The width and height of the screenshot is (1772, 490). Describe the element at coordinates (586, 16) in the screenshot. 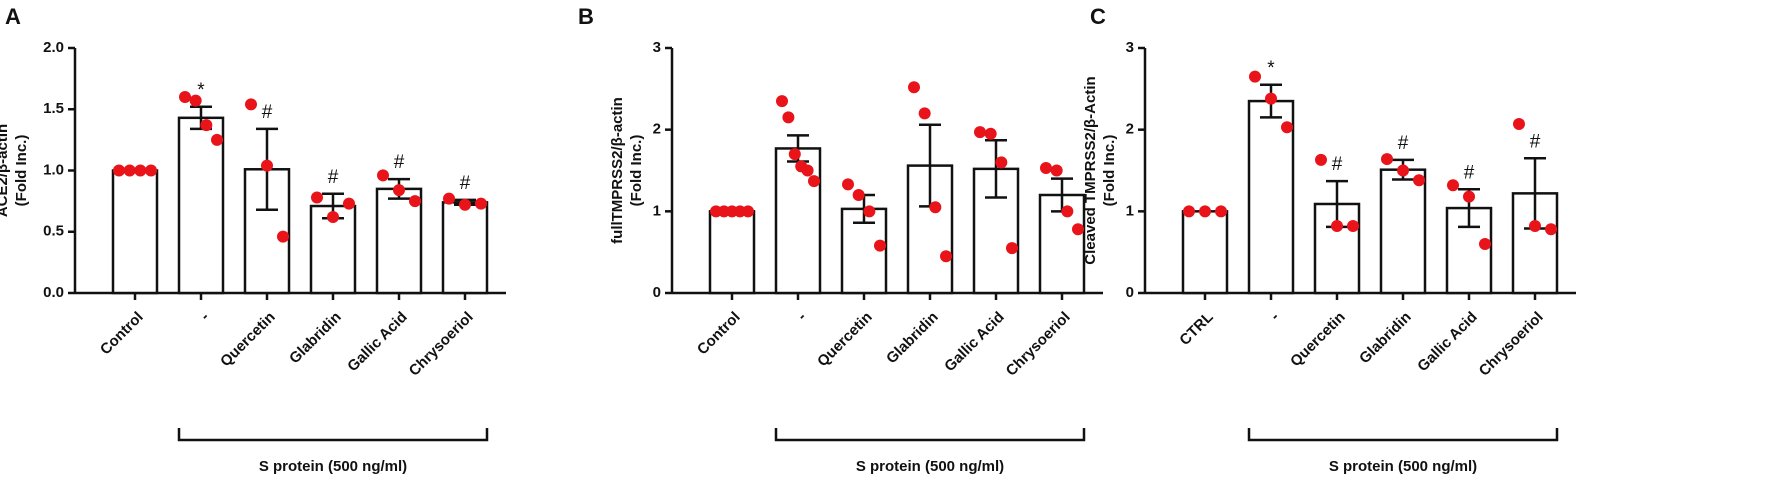

I see `panel-label: B` at that location.